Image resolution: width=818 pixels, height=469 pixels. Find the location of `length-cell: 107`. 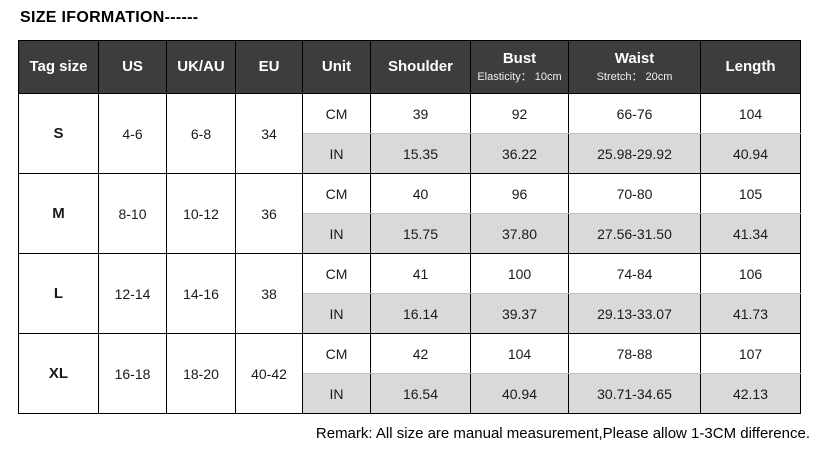

length-cell: 107 is located at coordinates (750, 353).